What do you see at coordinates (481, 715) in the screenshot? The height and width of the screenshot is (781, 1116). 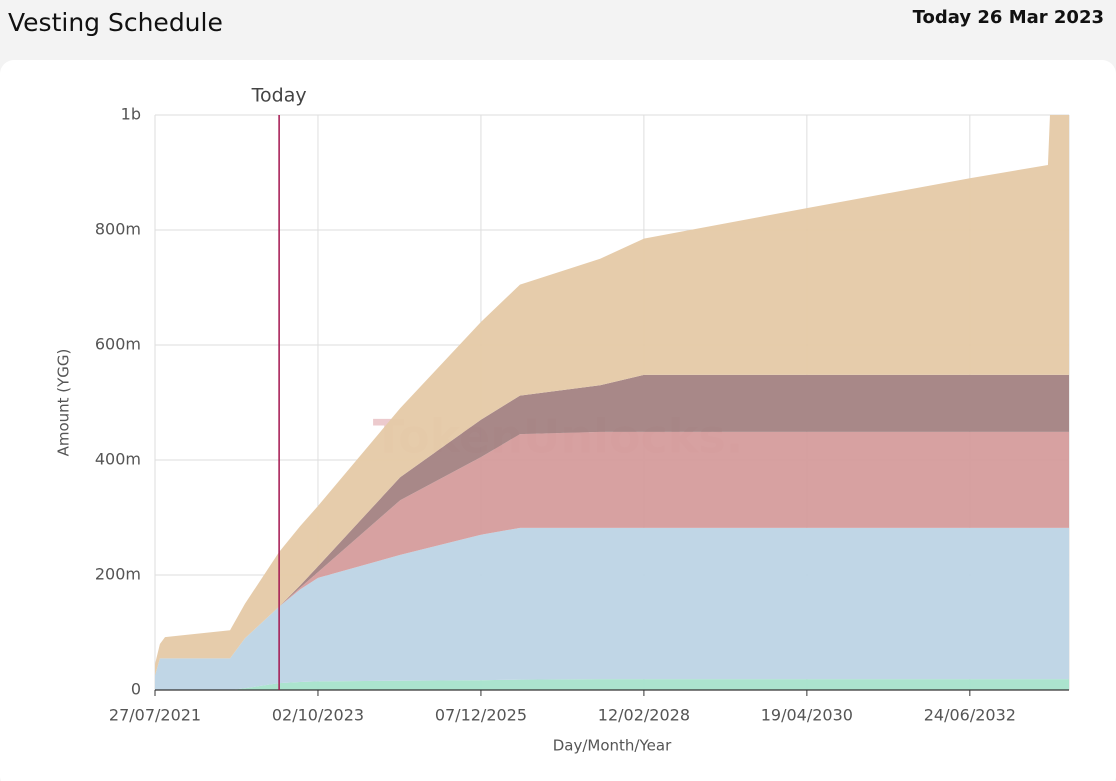 I see `x-tick-label: 07/12/2025` at bounding box center [481, 715].